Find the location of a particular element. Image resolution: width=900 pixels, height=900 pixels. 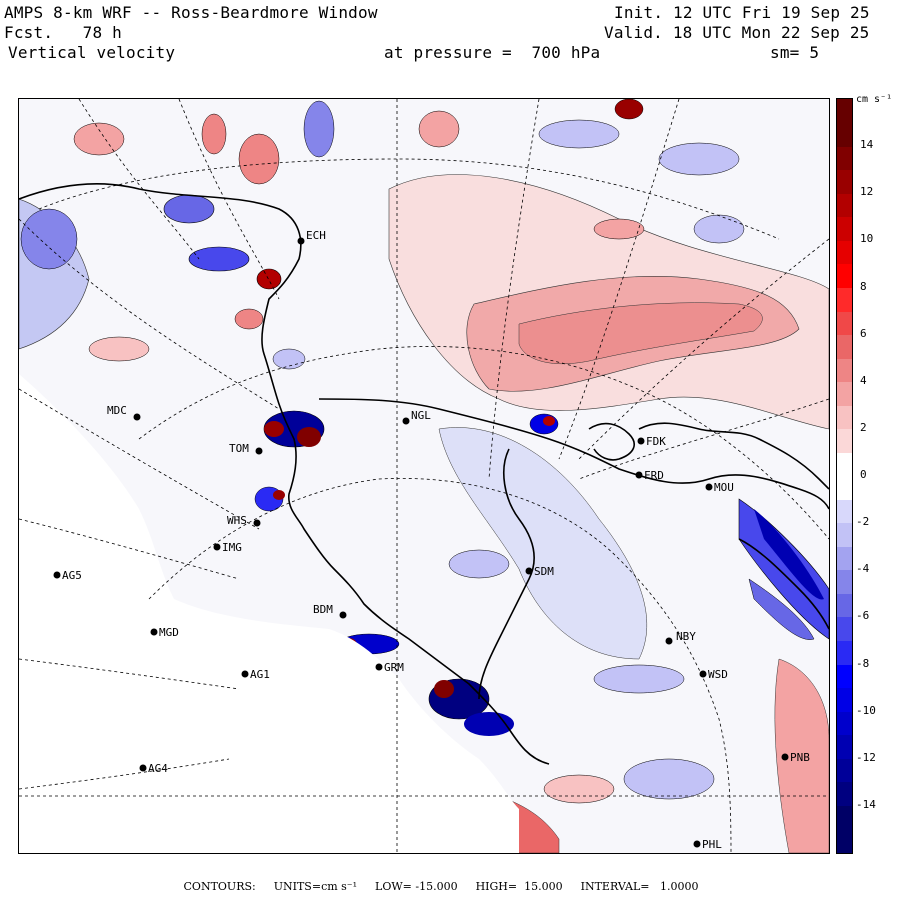

station-mgd: MGD is located at coordinates (164, 632).